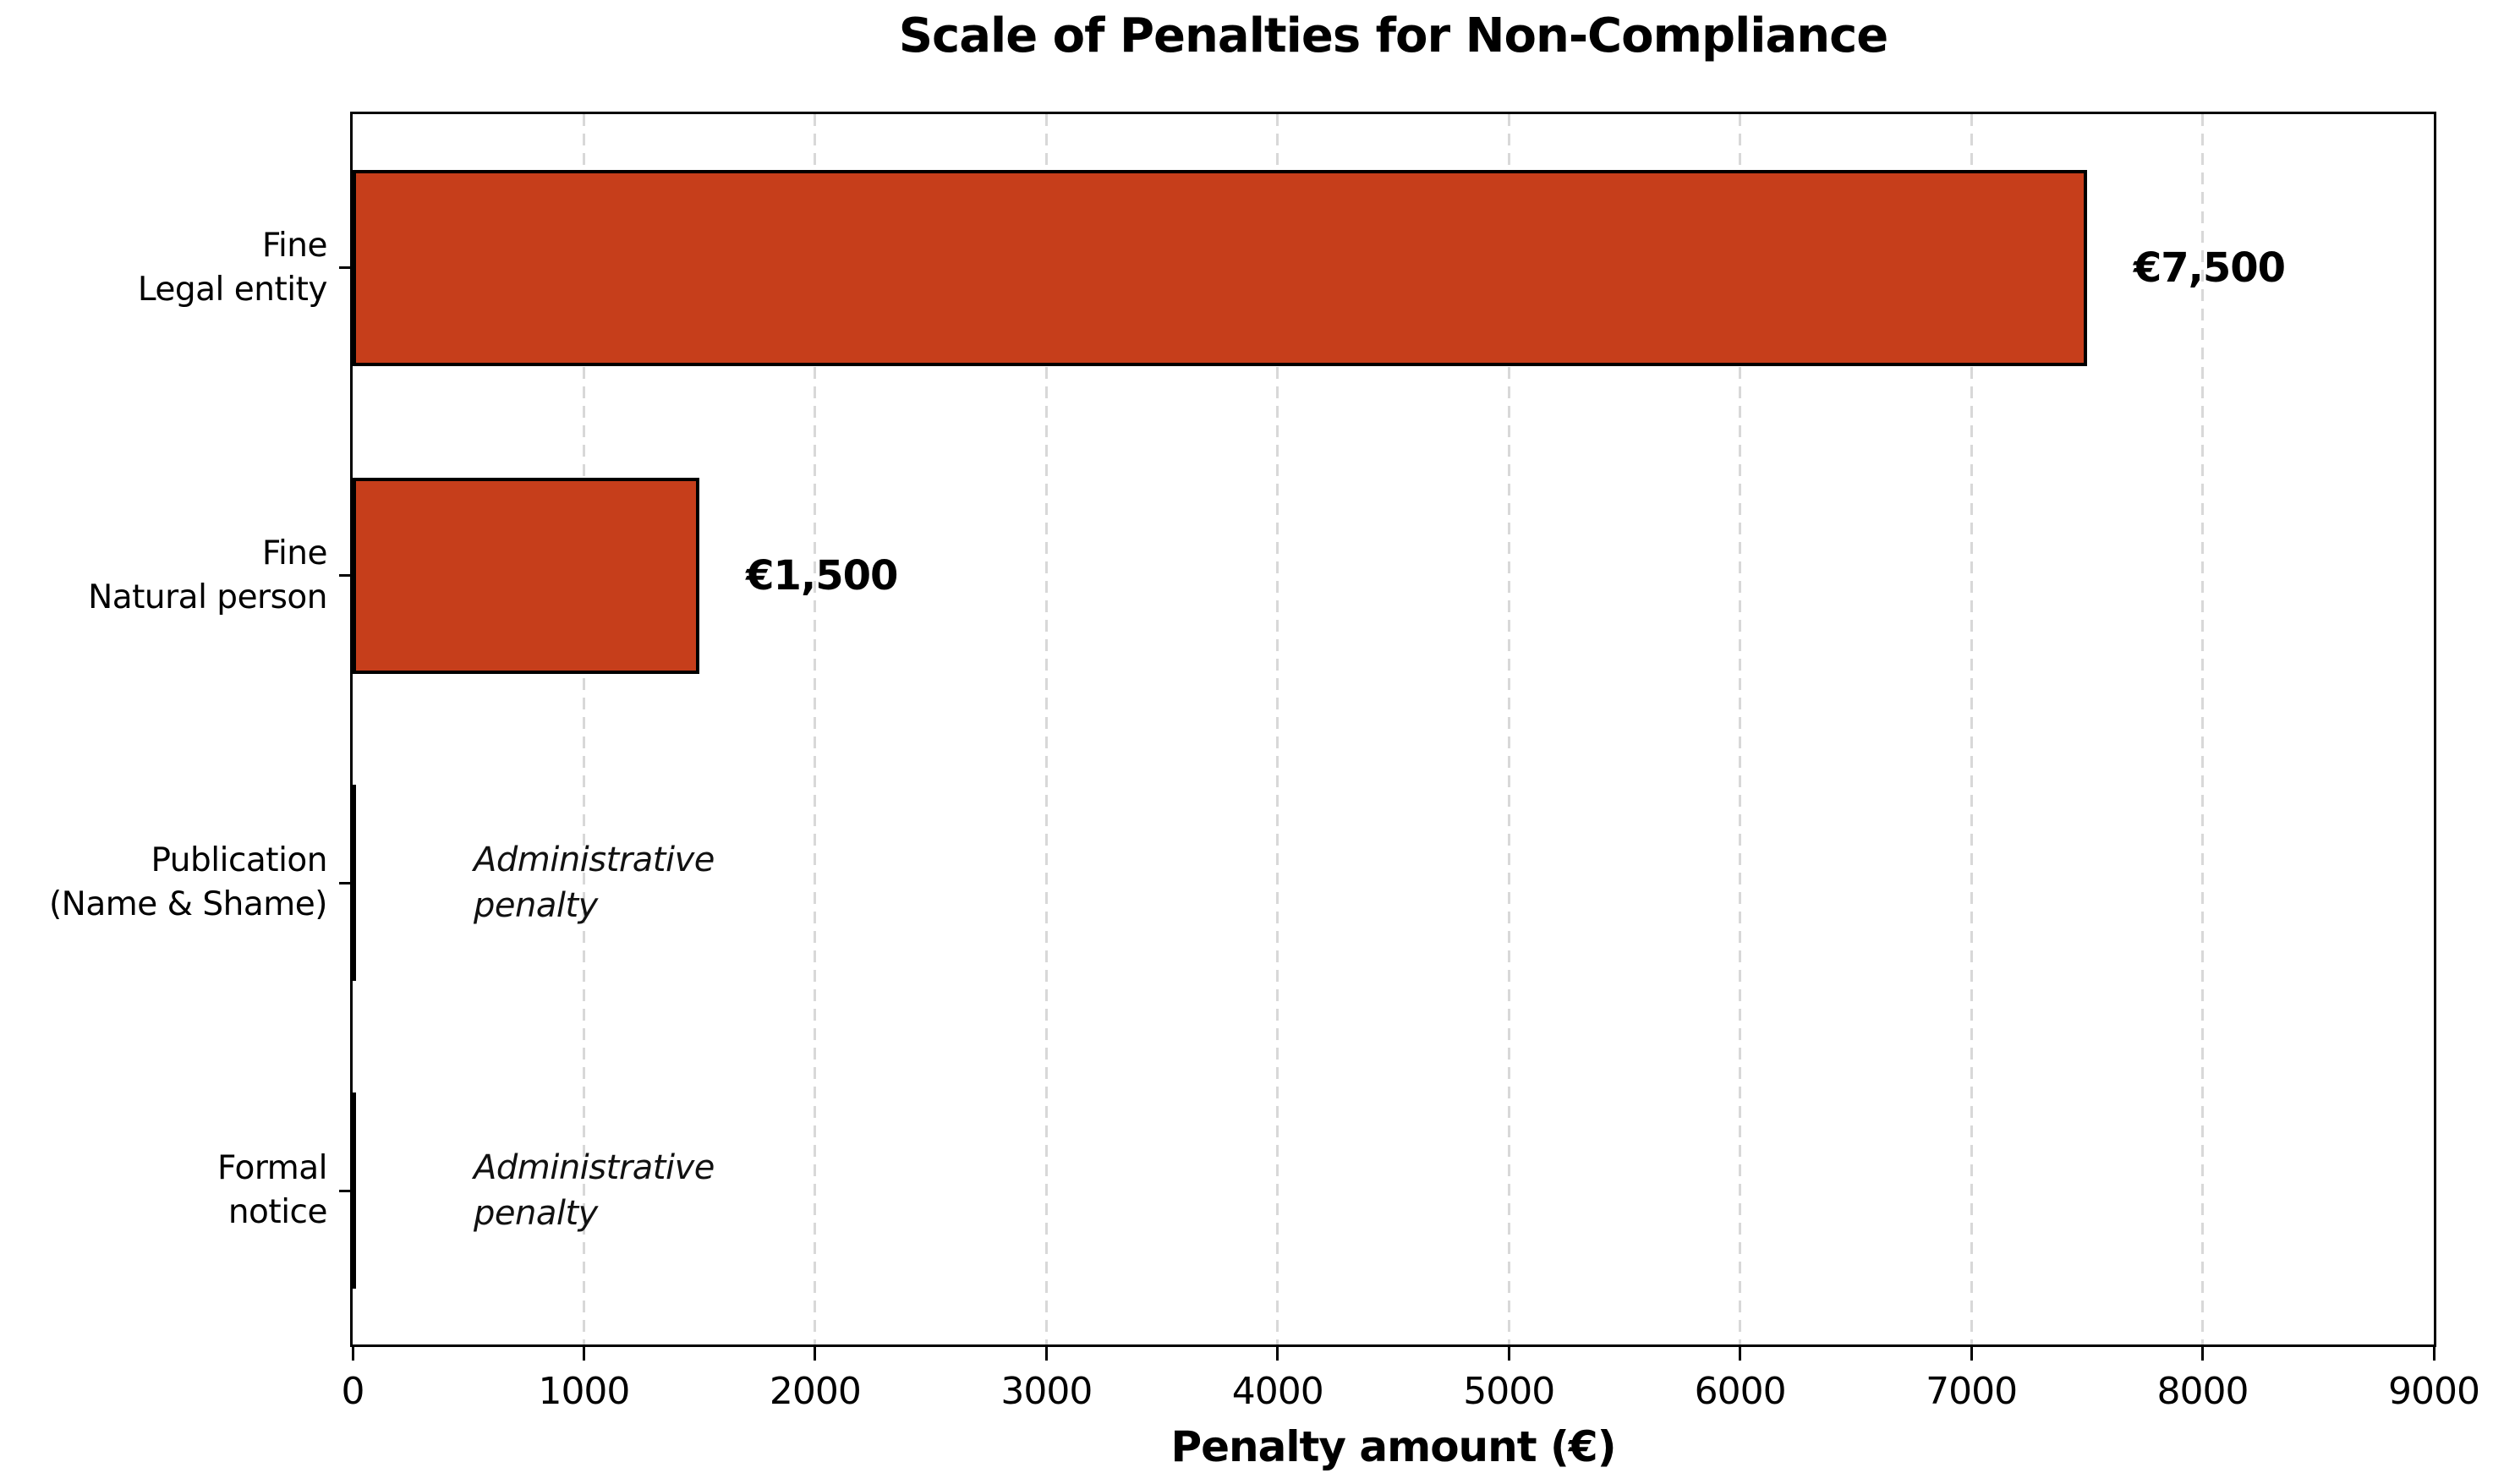 This screenshot has height=1484, width=2504. I want to click on x-tick-label-5000: 5000, so click(1509, 1391).